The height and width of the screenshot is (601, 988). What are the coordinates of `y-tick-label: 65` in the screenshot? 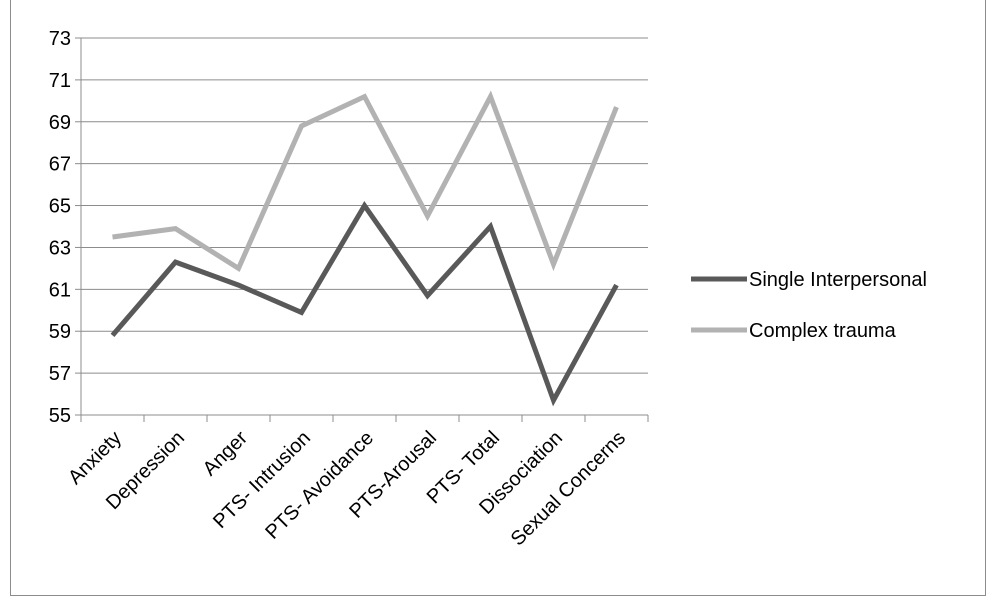 It's located at (60, 207).